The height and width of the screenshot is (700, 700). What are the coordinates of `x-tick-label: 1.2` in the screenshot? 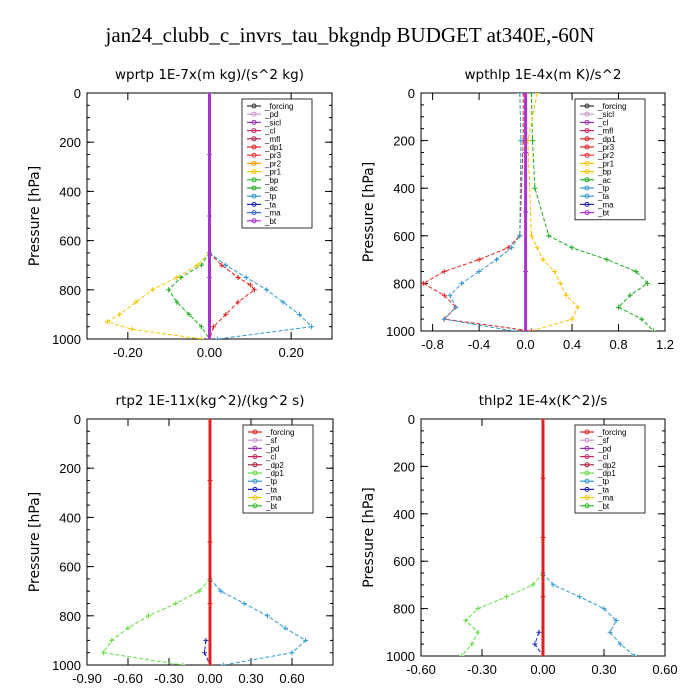 It's located at (665, 344).